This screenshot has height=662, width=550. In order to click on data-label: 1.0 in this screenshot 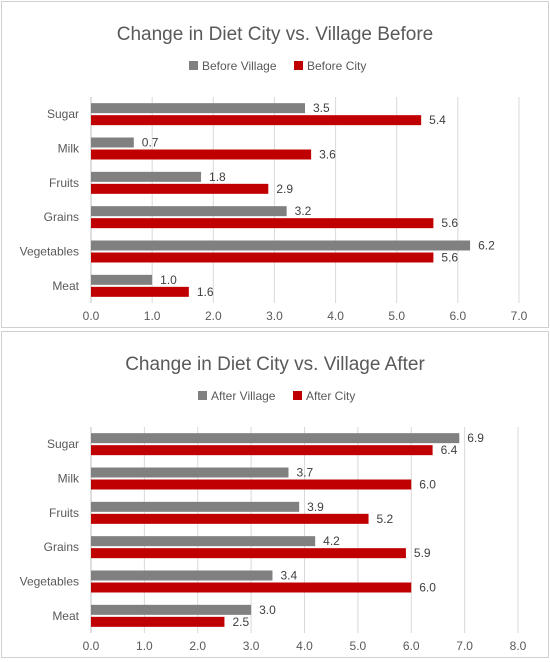, I will do `click(168, 280)`.